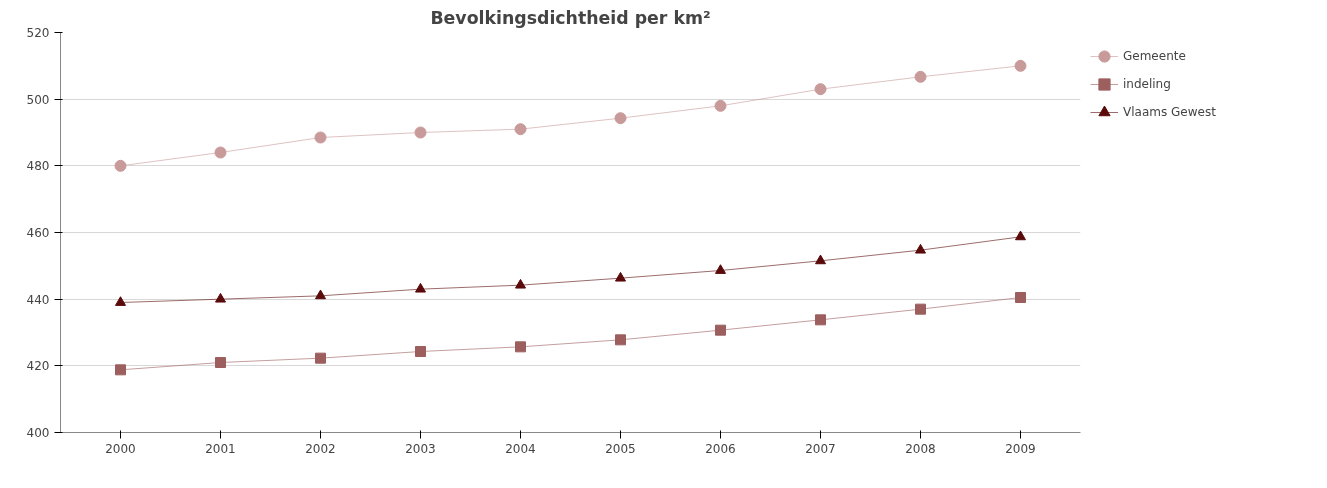 This screenshot has height=488, width=1327. I want to click on y-tick-label: 400, so click(38, 433).